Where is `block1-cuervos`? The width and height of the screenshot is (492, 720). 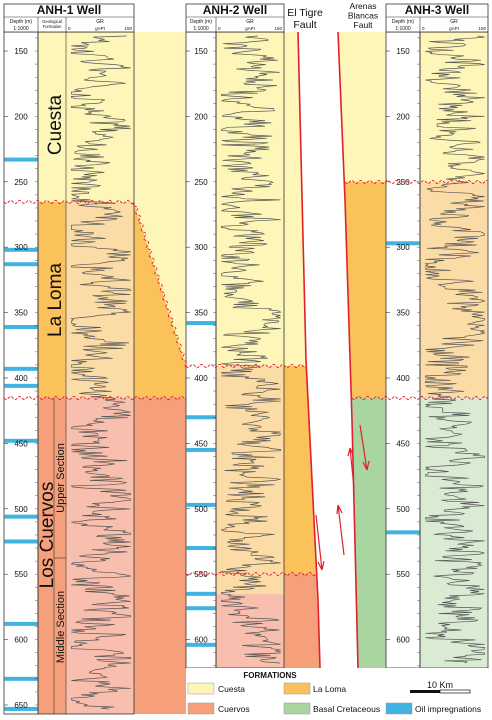
block1-cuervos is located at coordinates (302, 621).